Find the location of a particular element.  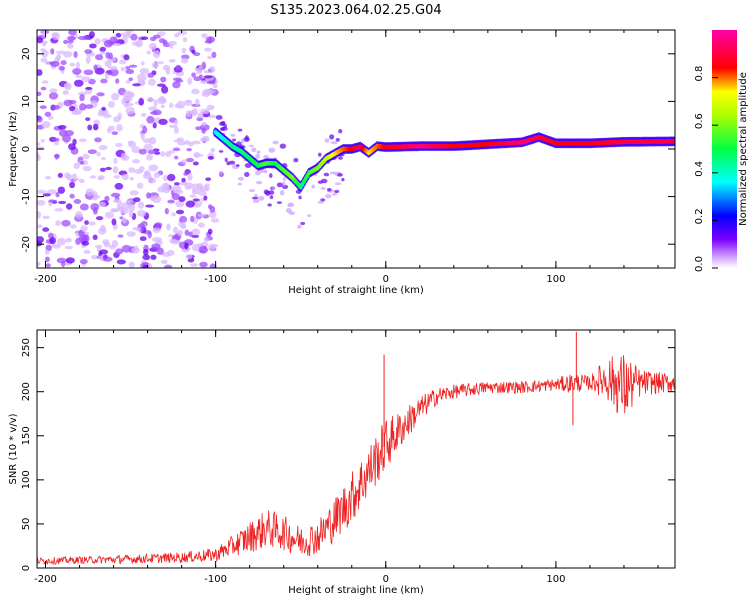

spectrogram-xtick-label: -100 is located at coordinates (215, 279).